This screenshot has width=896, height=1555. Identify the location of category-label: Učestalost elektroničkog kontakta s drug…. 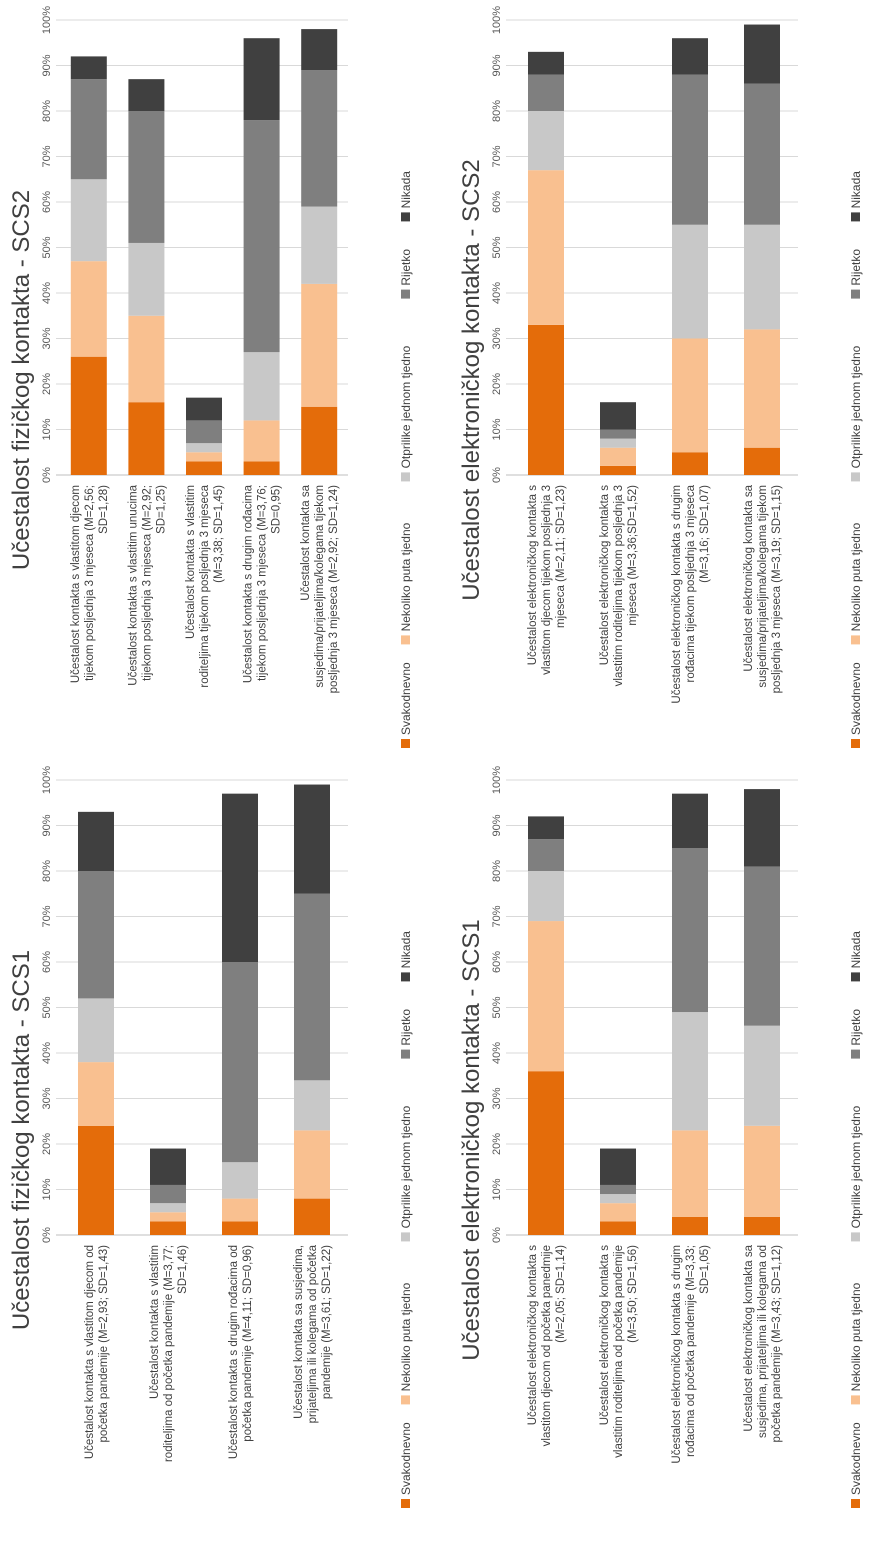
(691, 1354).